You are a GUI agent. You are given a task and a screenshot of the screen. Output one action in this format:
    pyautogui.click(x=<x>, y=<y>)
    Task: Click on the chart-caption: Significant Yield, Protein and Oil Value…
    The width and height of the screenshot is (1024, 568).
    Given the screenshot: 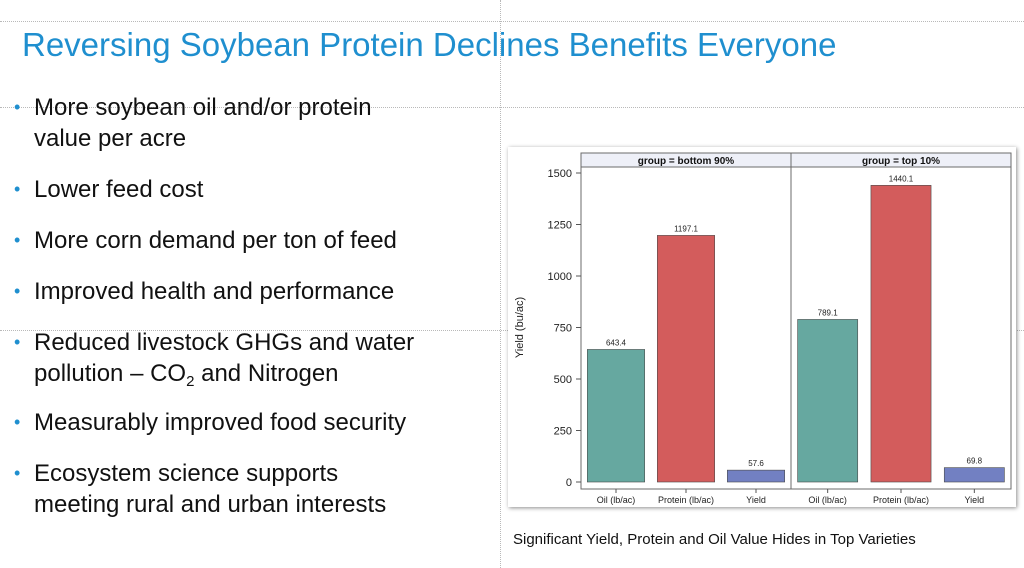 What is the action you would take?
    pyautogui.click(x=714, y=539)
    